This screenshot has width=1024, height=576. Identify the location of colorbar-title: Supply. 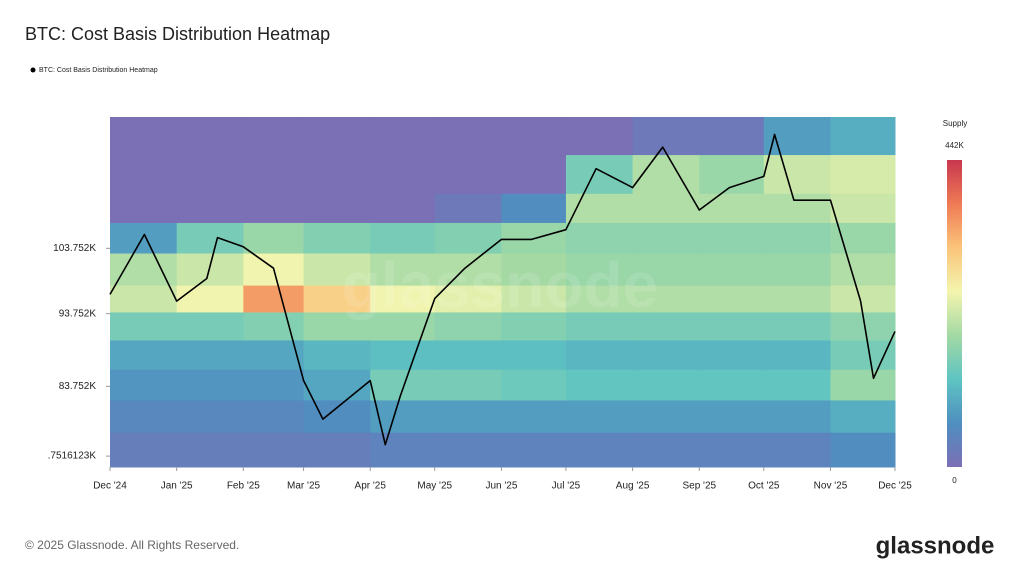
(955, 123).